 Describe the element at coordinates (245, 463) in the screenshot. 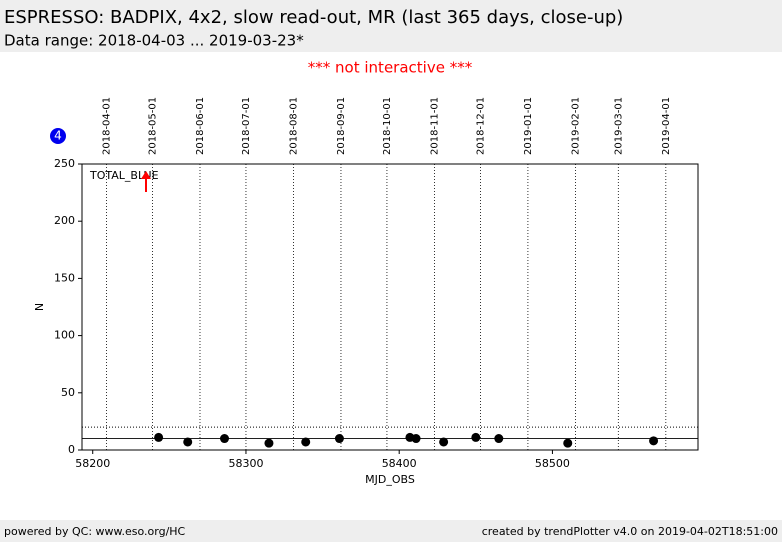

I see `x-tick-label: 58300` at that location.